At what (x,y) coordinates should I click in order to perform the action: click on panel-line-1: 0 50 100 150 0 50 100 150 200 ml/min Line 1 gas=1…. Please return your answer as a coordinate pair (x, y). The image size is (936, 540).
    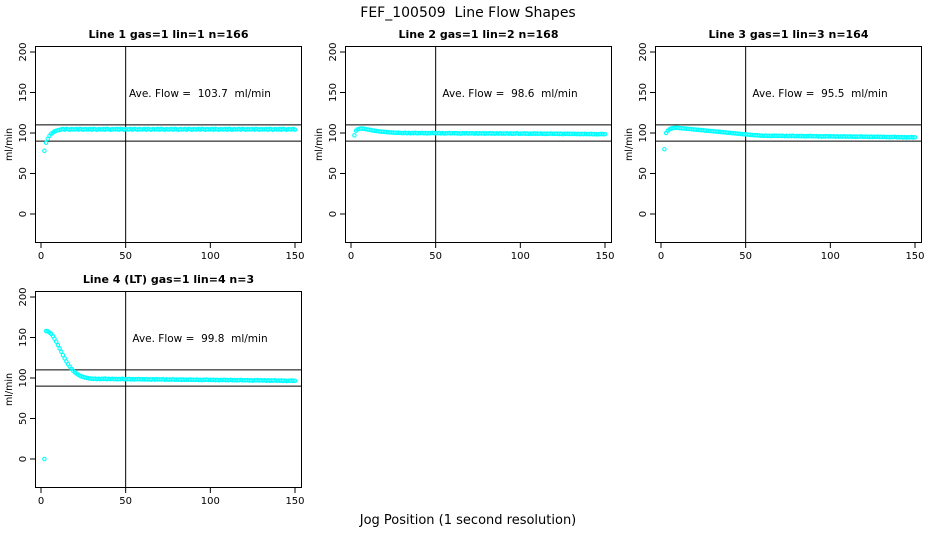
    Looking at the image, I should click on (154, 145).